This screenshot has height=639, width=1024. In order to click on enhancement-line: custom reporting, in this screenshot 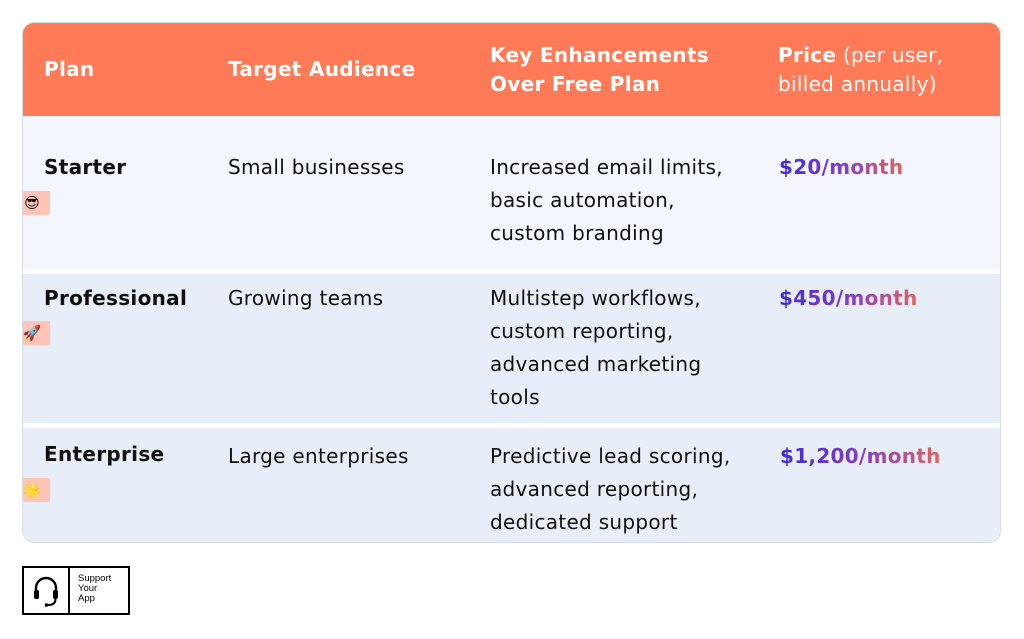, I will do `click(582, 331)`.